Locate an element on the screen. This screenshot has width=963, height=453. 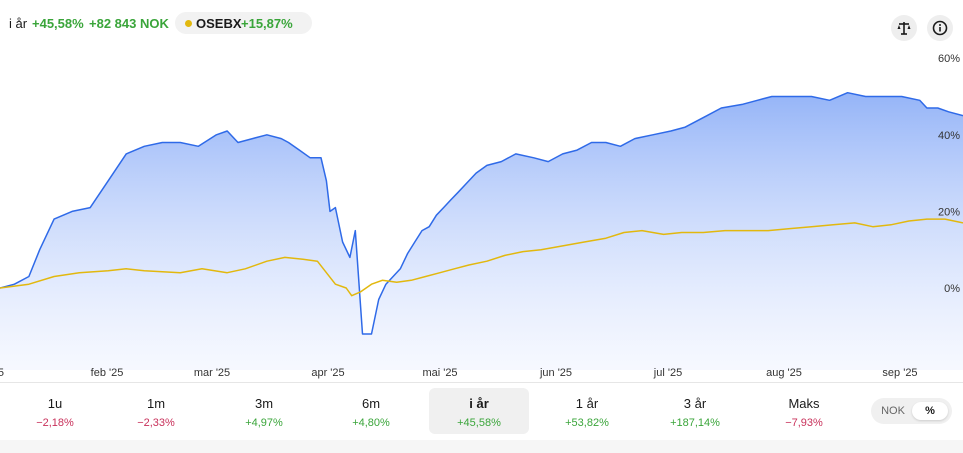
benchmark-dot-icon is located at coordinates (188, 23).